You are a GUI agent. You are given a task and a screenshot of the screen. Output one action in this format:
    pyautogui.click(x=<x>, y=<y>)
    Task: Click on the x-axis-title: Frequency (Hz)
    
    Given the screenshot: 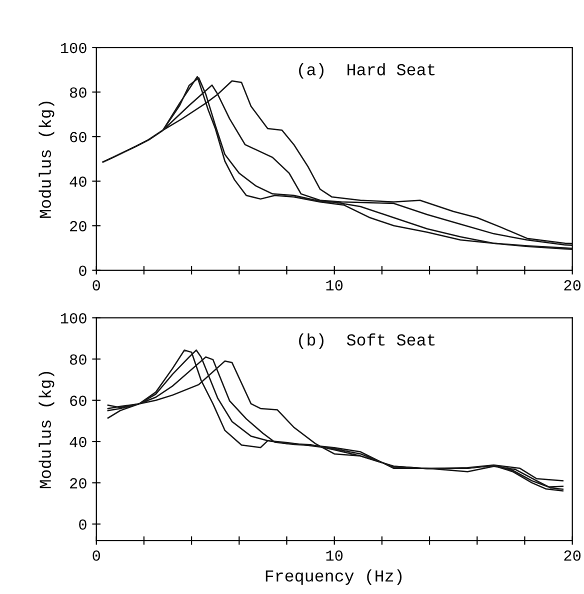 What is the action you would take?
    pyautogui.click(x=334, y=577)
    